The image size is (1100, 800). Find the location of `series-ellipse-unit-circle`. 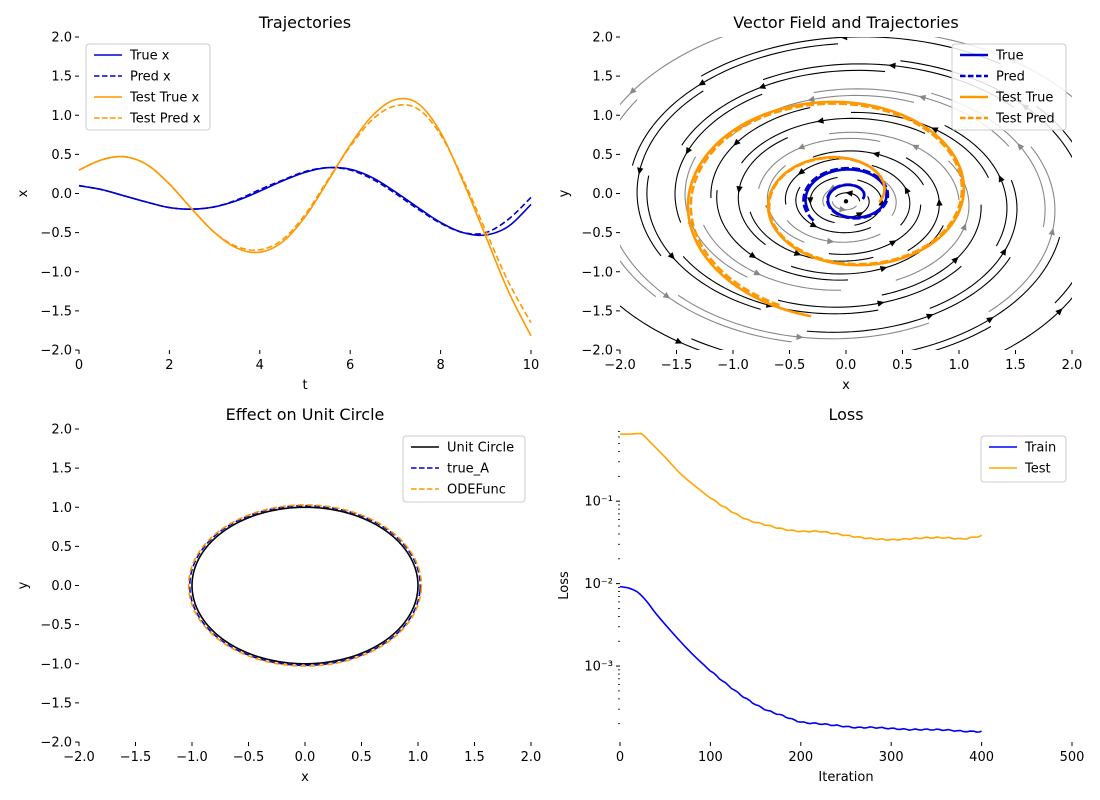

series-ellipse-unit-circle is located at coordinates (305, 585).